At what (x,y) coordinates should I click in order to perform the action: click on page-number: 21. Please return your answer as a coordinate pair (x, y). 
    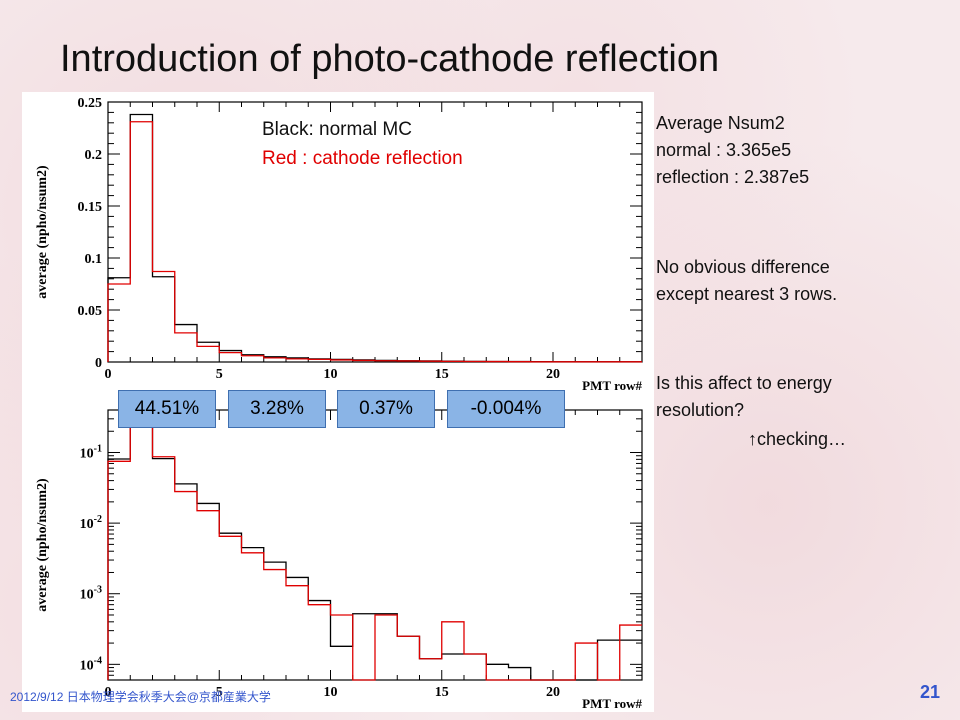
    Looking at the image, I should click on (930, 692).